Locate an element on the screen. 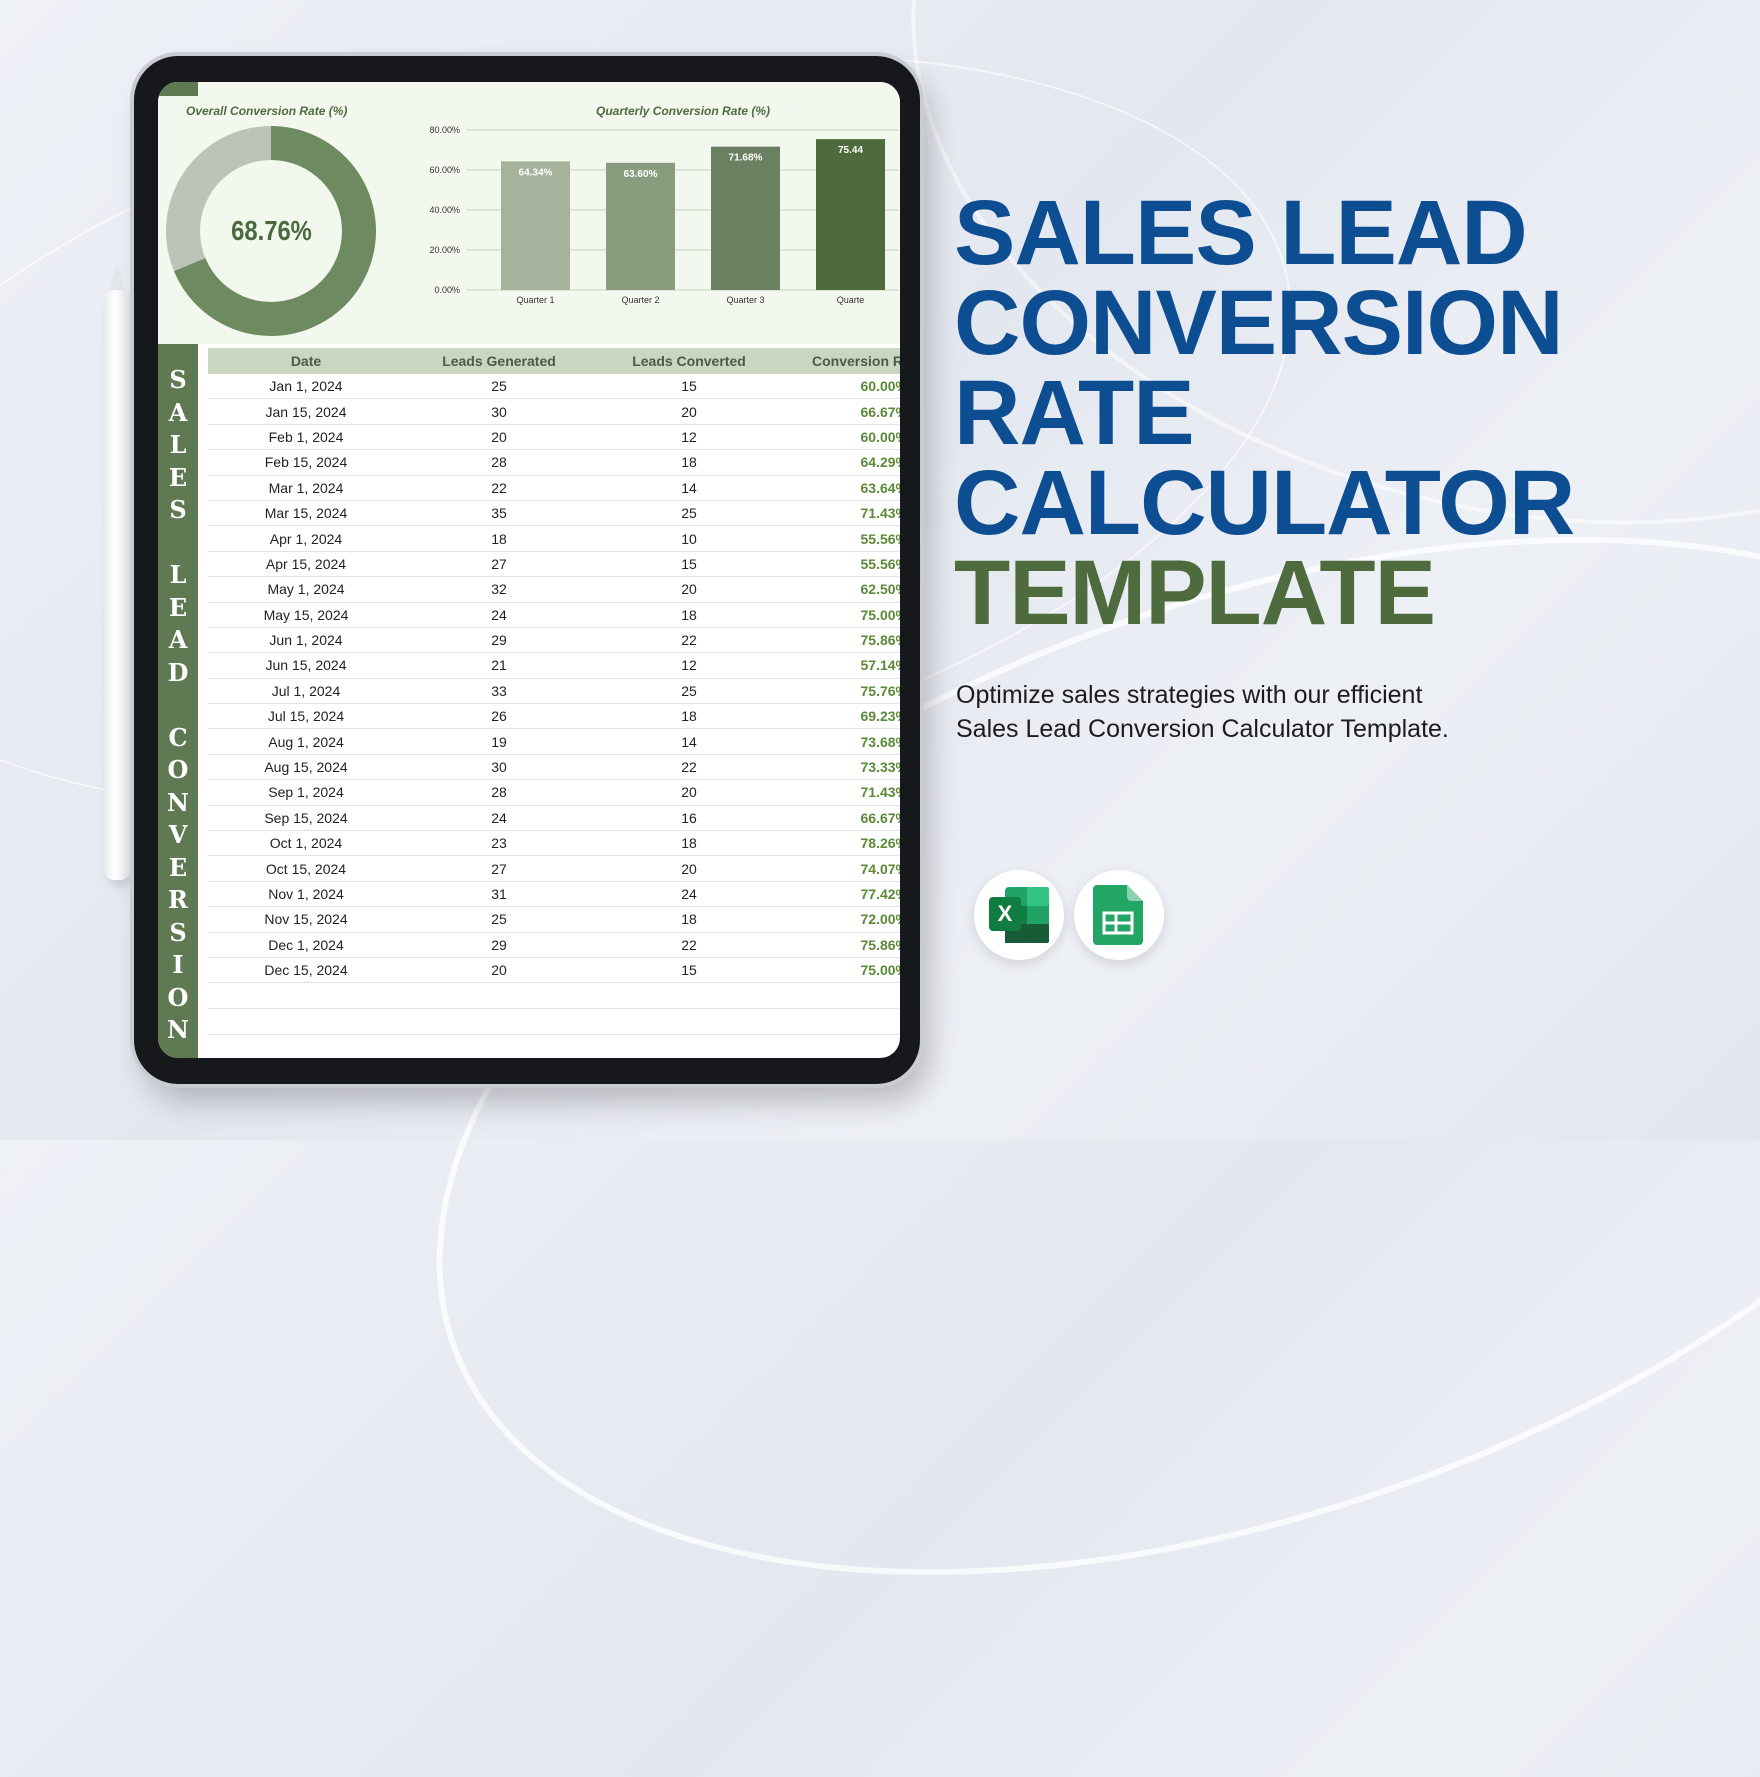 The width and height of the screenshot is (1760, 1777). bar-data-label: 63.60% is located at coordinates (641, 174).